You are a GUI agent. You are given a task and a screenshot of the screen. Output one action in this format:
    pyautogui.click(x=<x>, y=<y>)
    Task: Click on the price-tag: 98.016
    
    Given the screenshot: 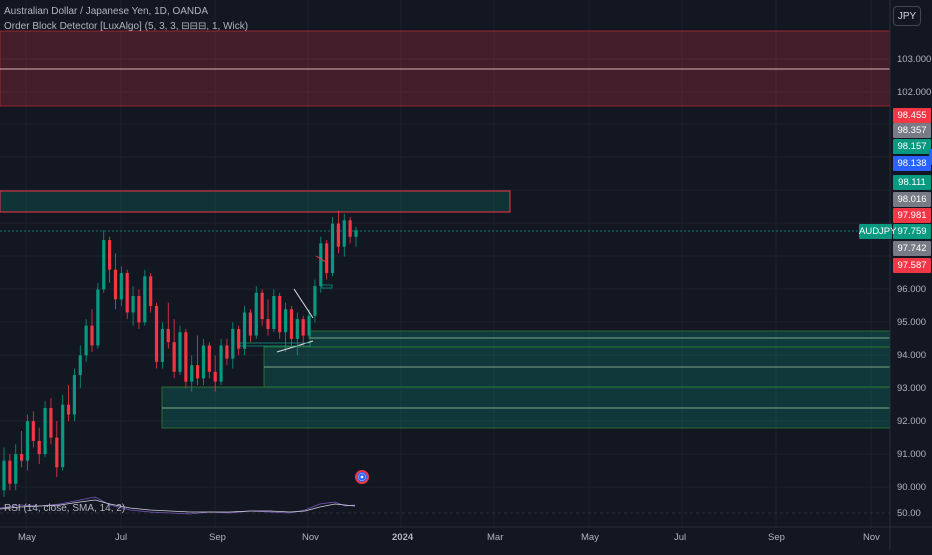 What is the action you would take?
    pyautogui.click(x=912, y=199)
    